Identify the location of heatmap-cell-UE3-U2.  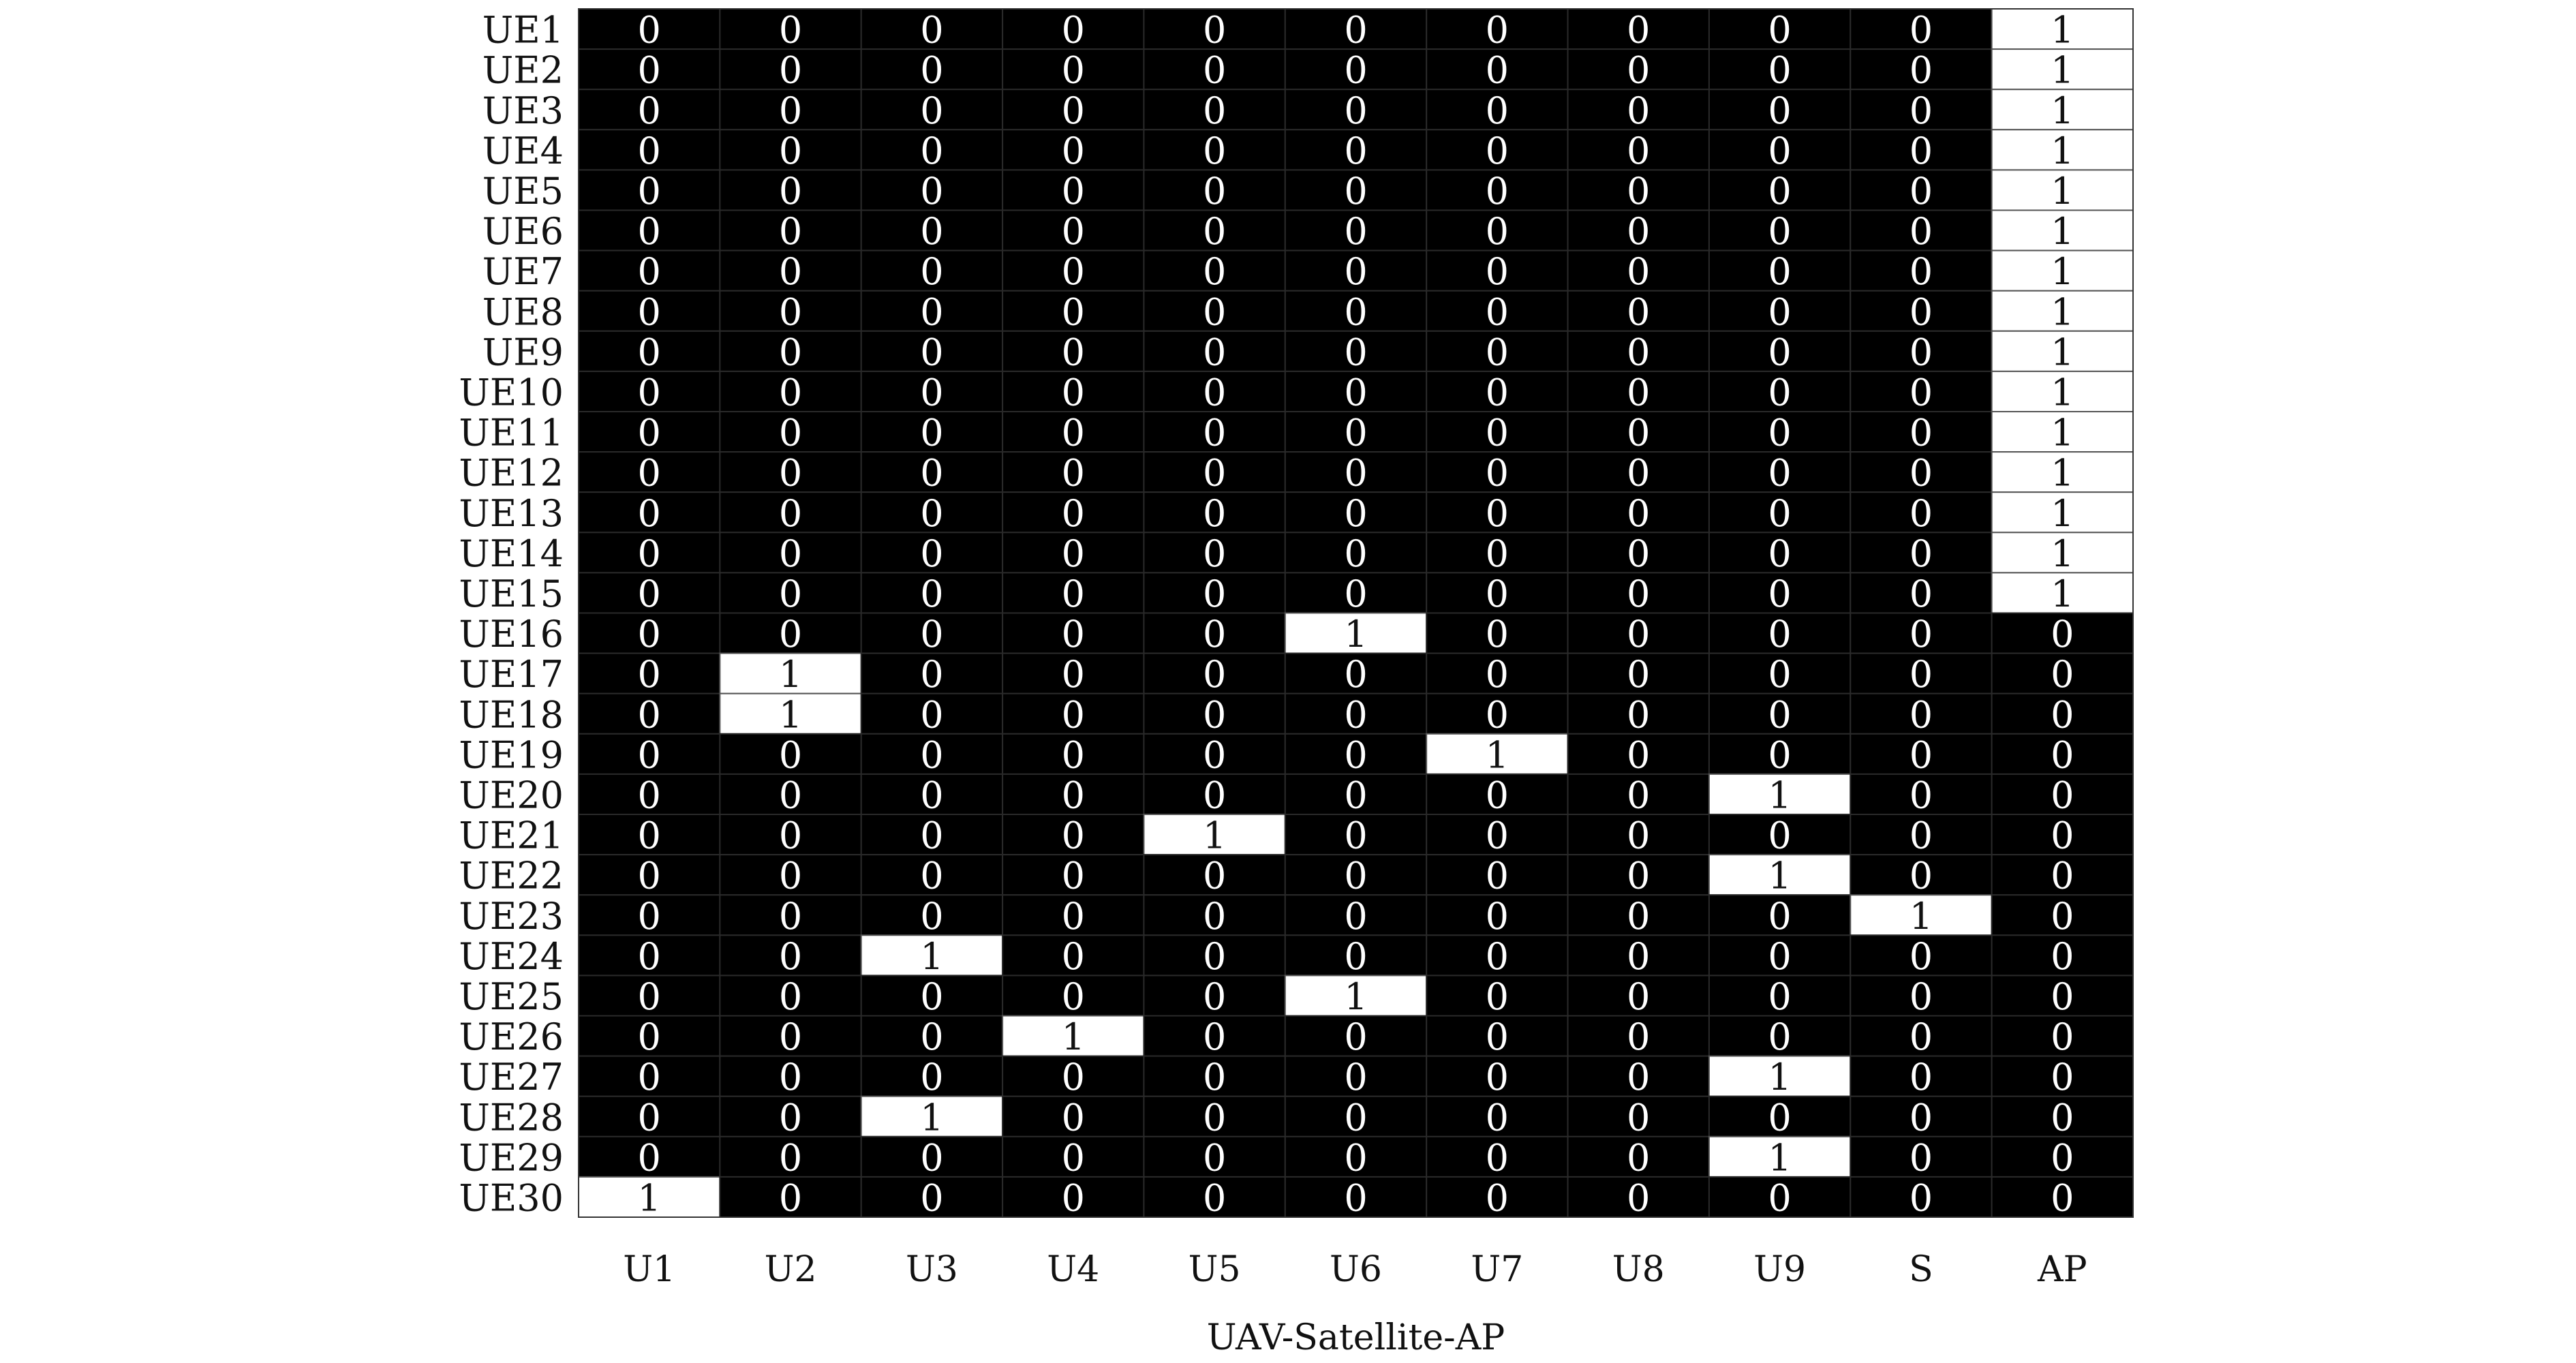
(790, 110).